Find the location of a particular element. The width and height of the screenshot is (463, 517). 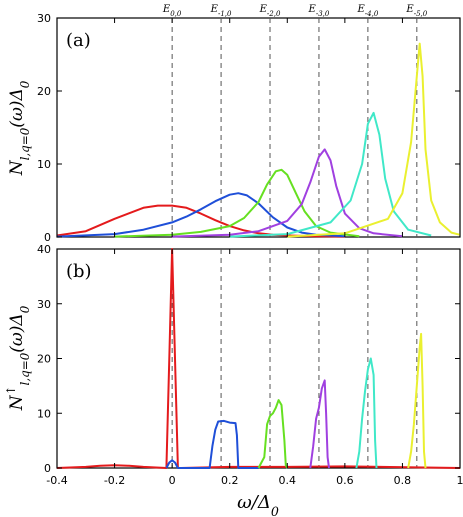

x-tick-label: -0.2 is located at coordinates (114, 480).